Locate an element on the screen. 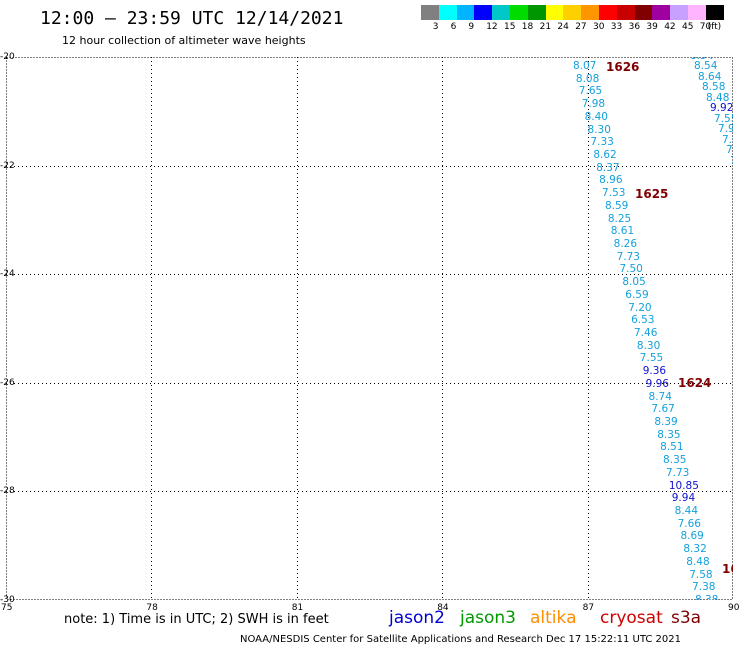  pass-number-label: 1624 is located at coordinates (695, 383).